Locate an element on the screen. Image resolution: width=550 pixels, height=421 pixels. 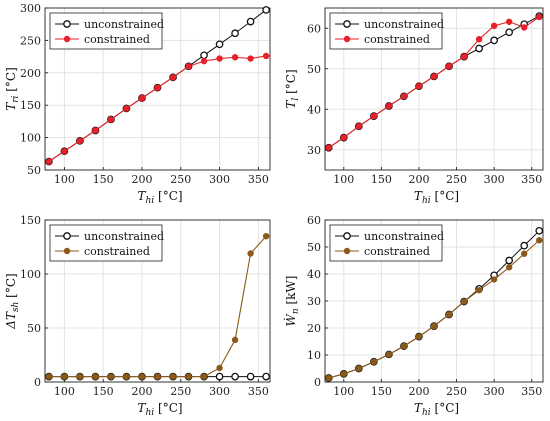
y-tick-label: 40 is located at coordinates (314, 274).